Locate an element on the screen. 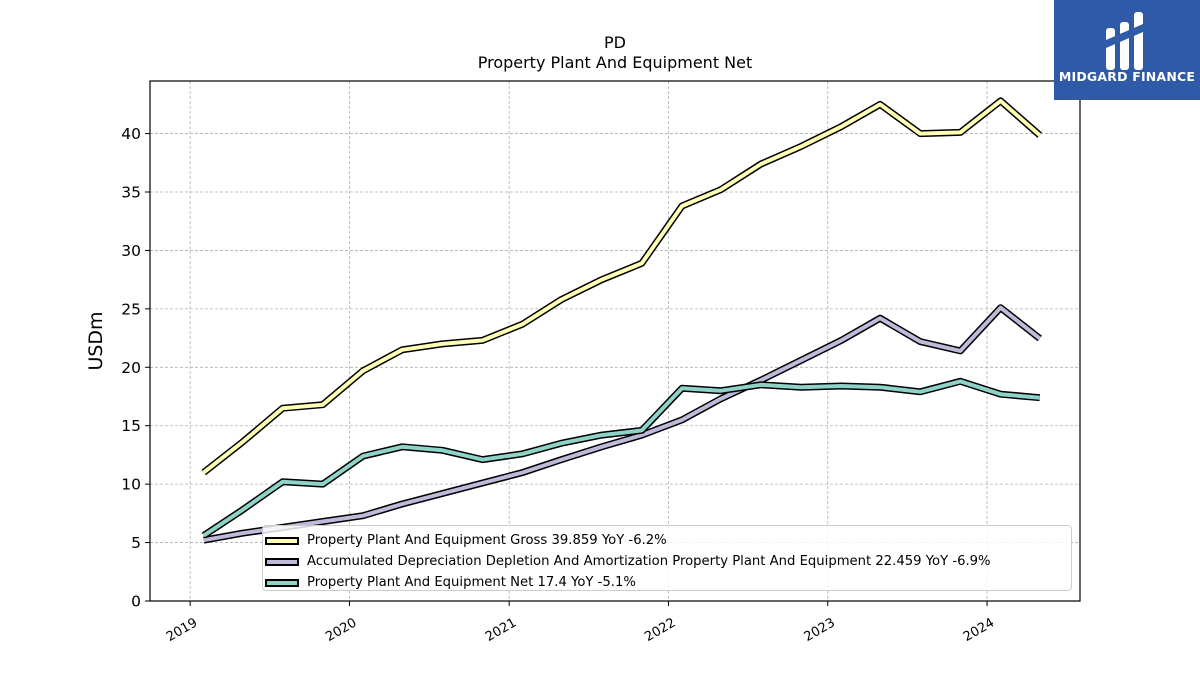  x-tick-label: 2024 is located at coordinates (979, 630).